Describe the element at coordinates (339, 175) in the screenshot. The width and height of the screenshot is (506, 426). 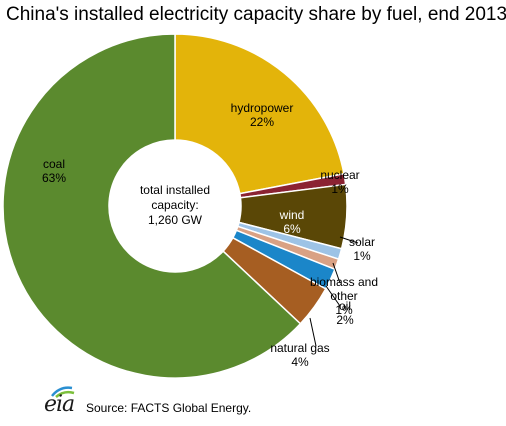
I see `slice-label-nuclear: nuclear` at that location.